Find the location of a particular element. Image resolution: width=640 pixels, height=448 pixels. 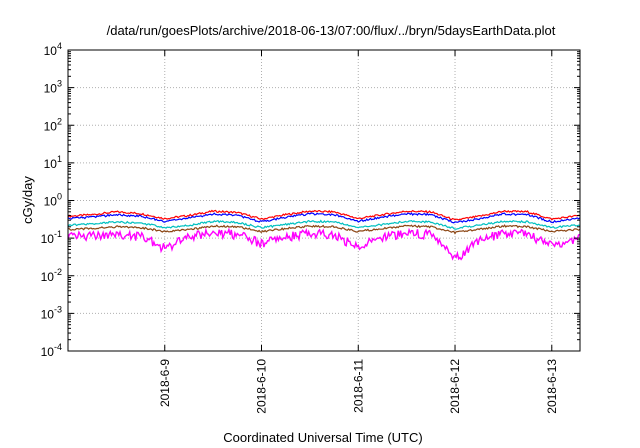

x-tick-label: 2018-6-9 is located at coordinates (165, 383).